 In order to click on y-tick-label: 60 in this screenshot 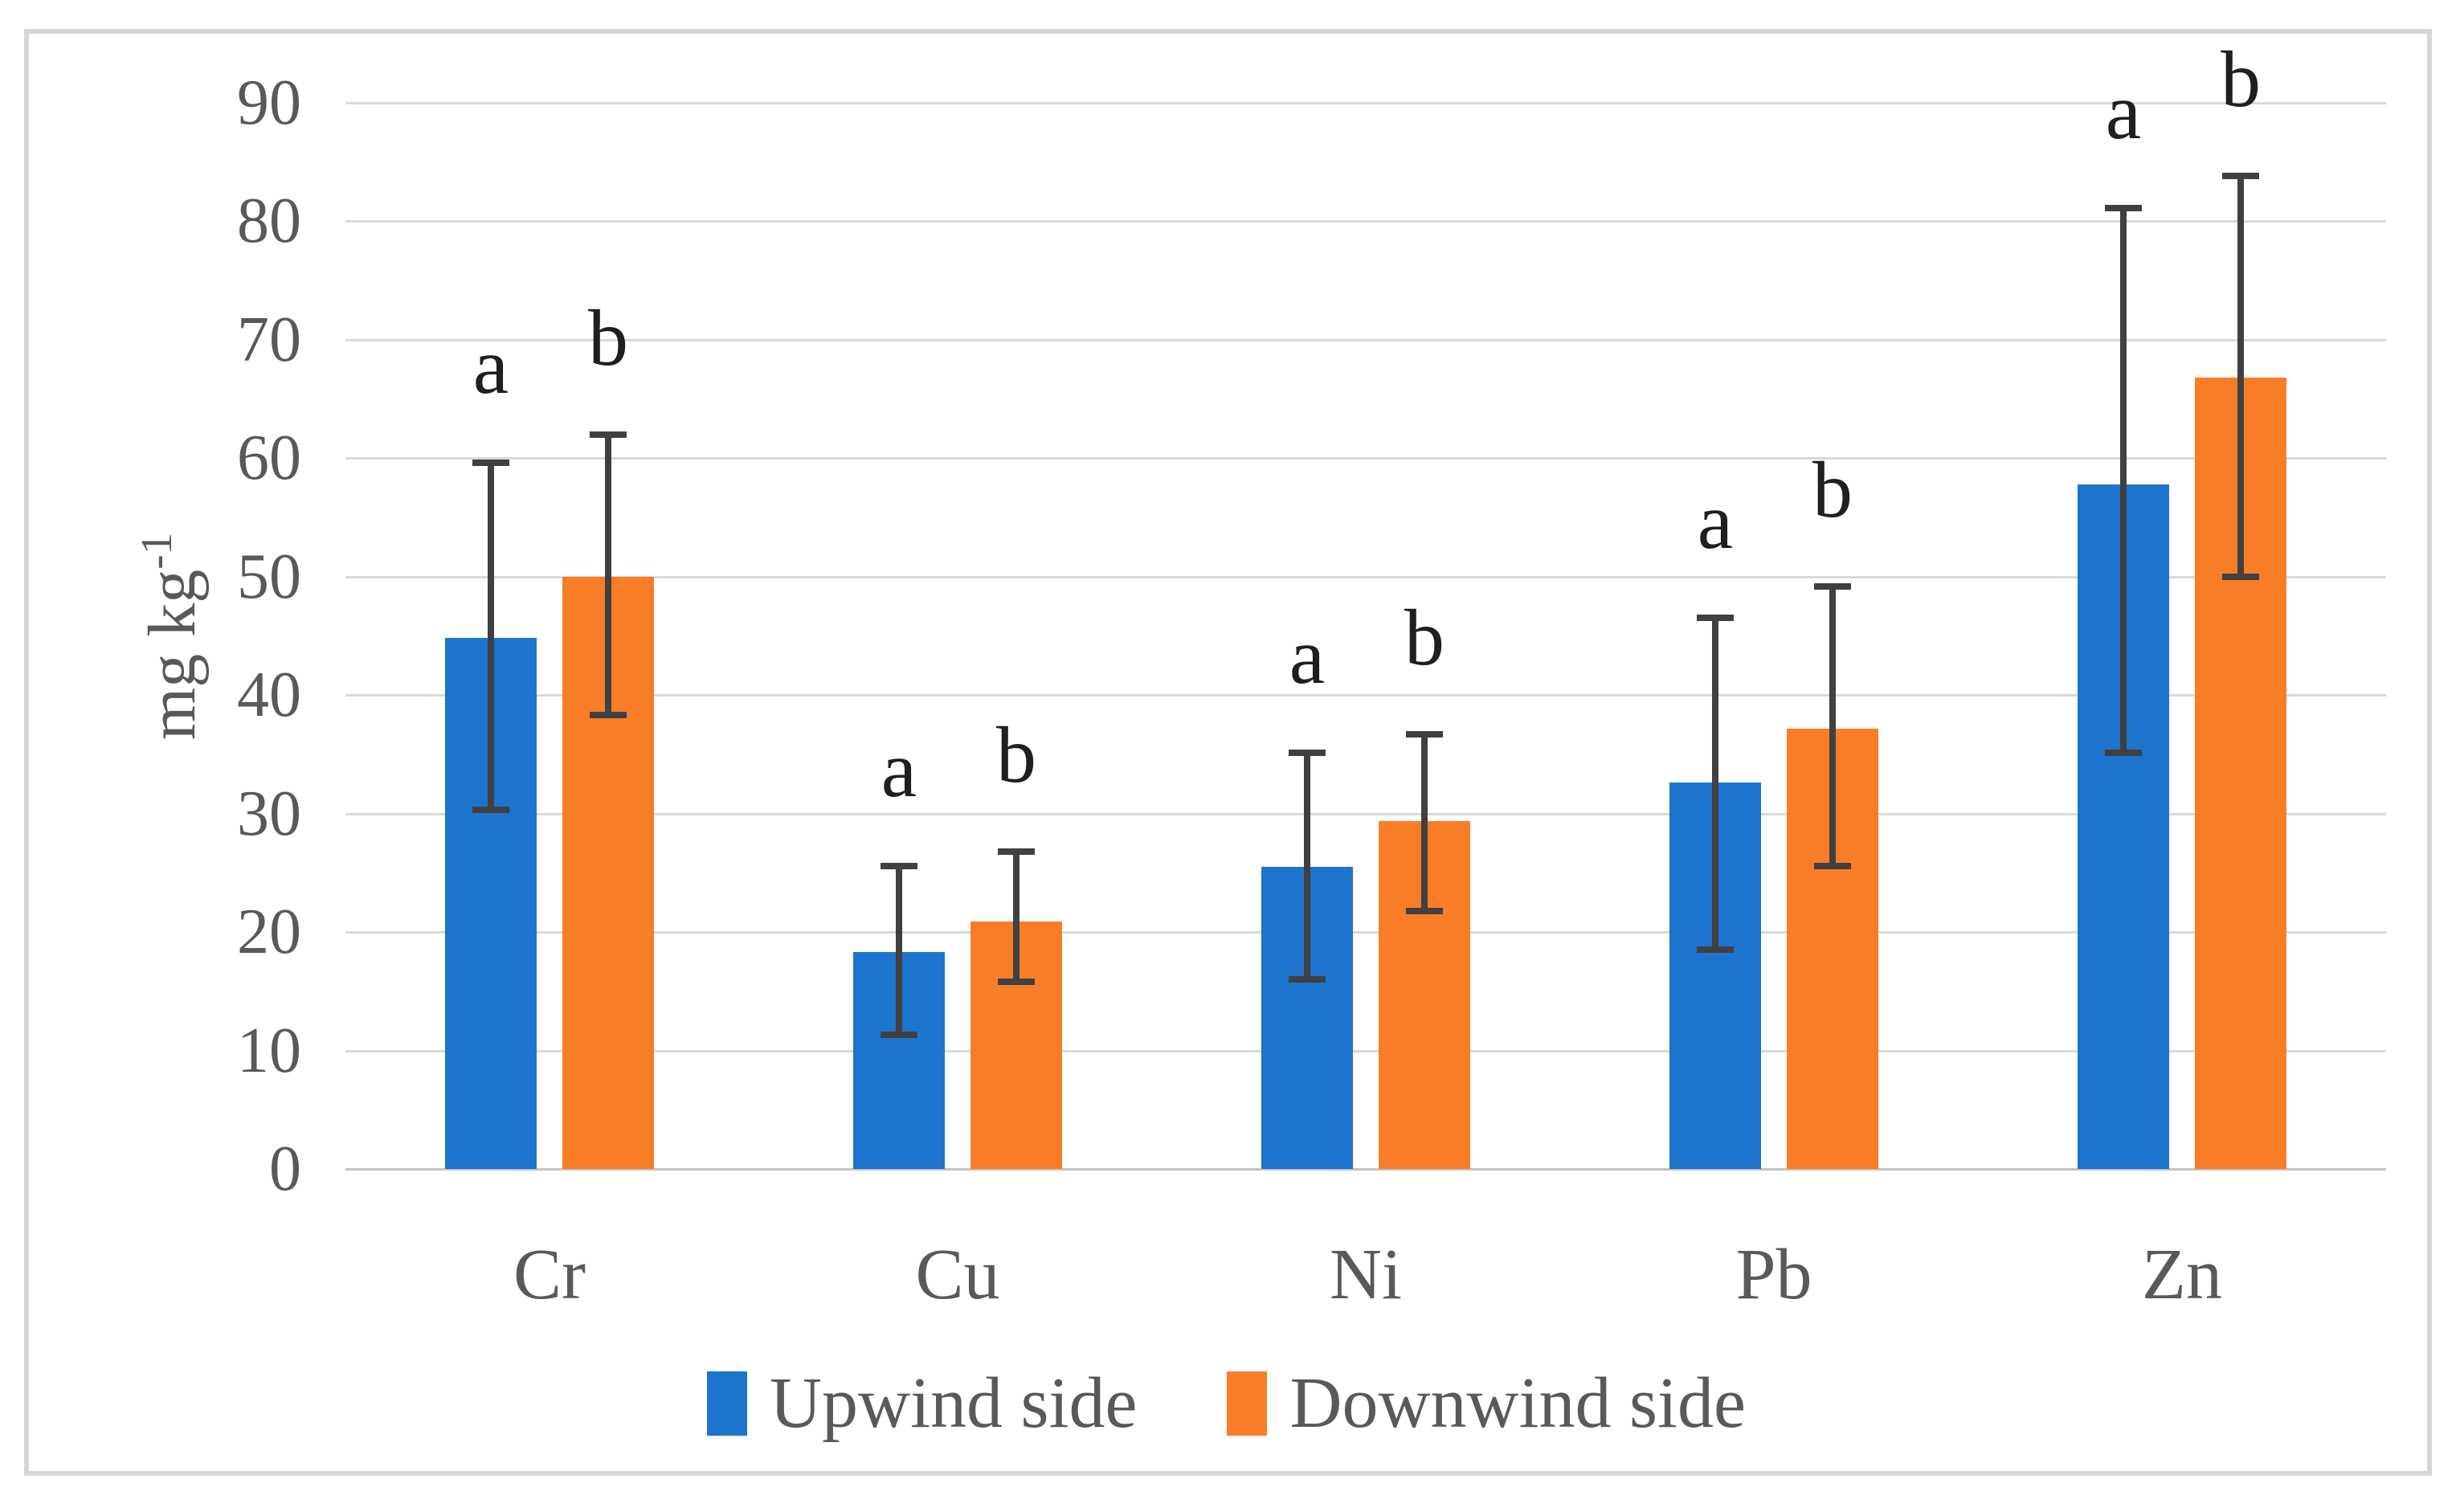, I will do `click(269, 458)`.